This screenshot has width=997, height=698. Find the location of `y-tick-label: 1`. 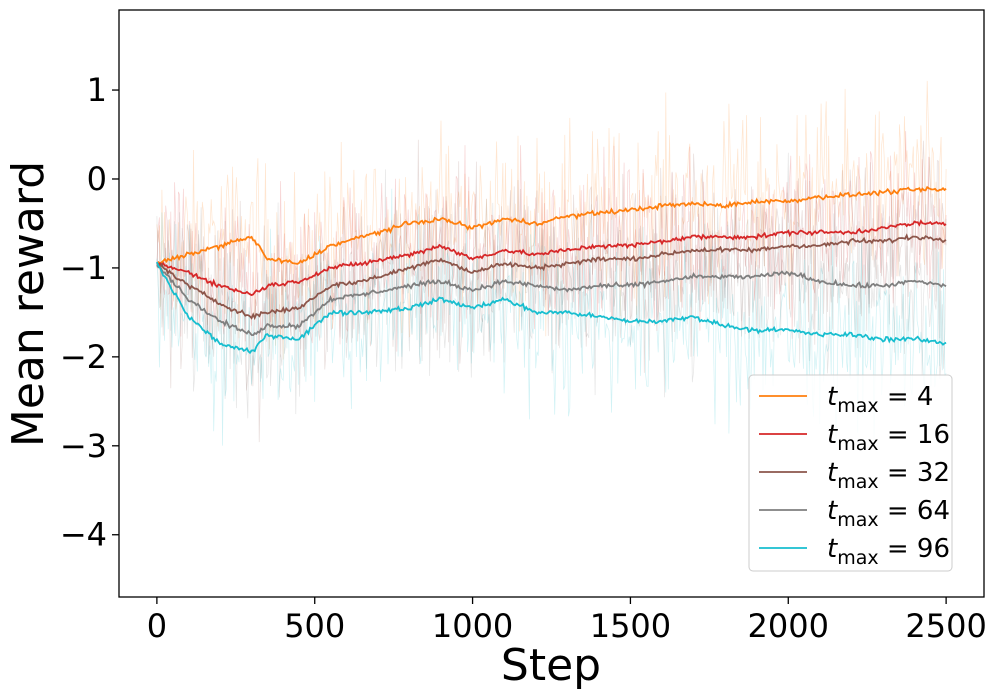

y-tick-label: 1 is located at coordinates (97, 90).